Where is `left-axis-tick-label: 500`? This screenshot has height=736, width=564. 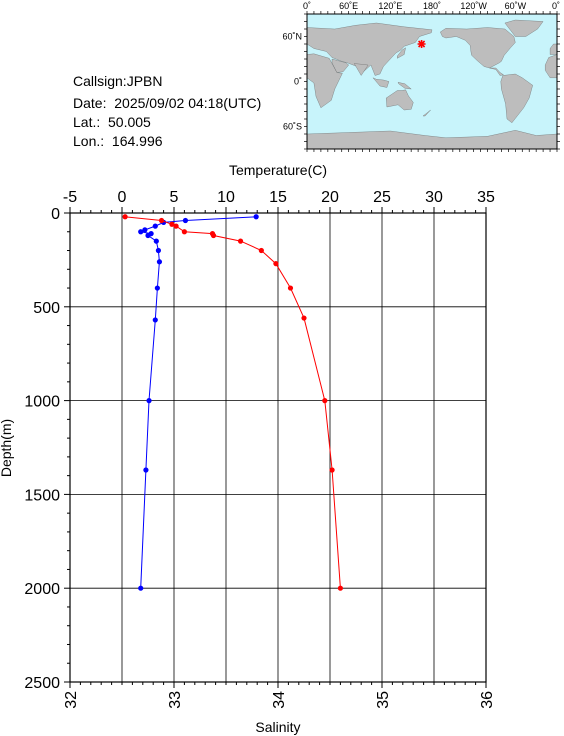 left-axis-tick-label: 500 is located at coordinates (46, 308).